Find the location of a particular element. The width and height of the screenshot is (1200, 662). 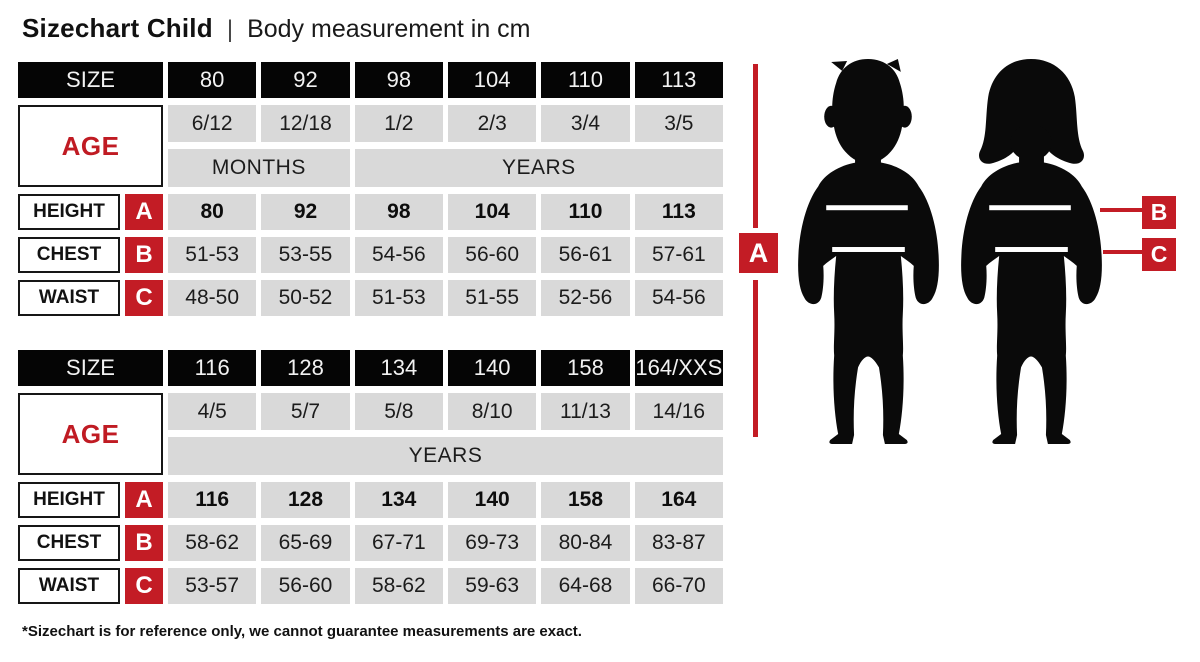

chest-value-cell: 56-61 is located at coordinates (585, 255).